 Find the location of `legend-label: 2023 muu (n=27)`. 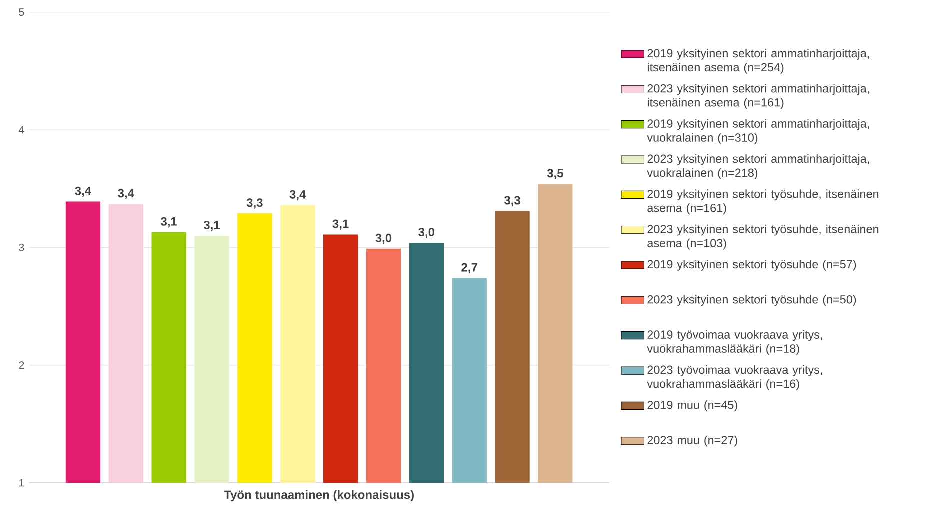

legend-label: 2023 muu (n=27) is located at coordinates (693, 441).